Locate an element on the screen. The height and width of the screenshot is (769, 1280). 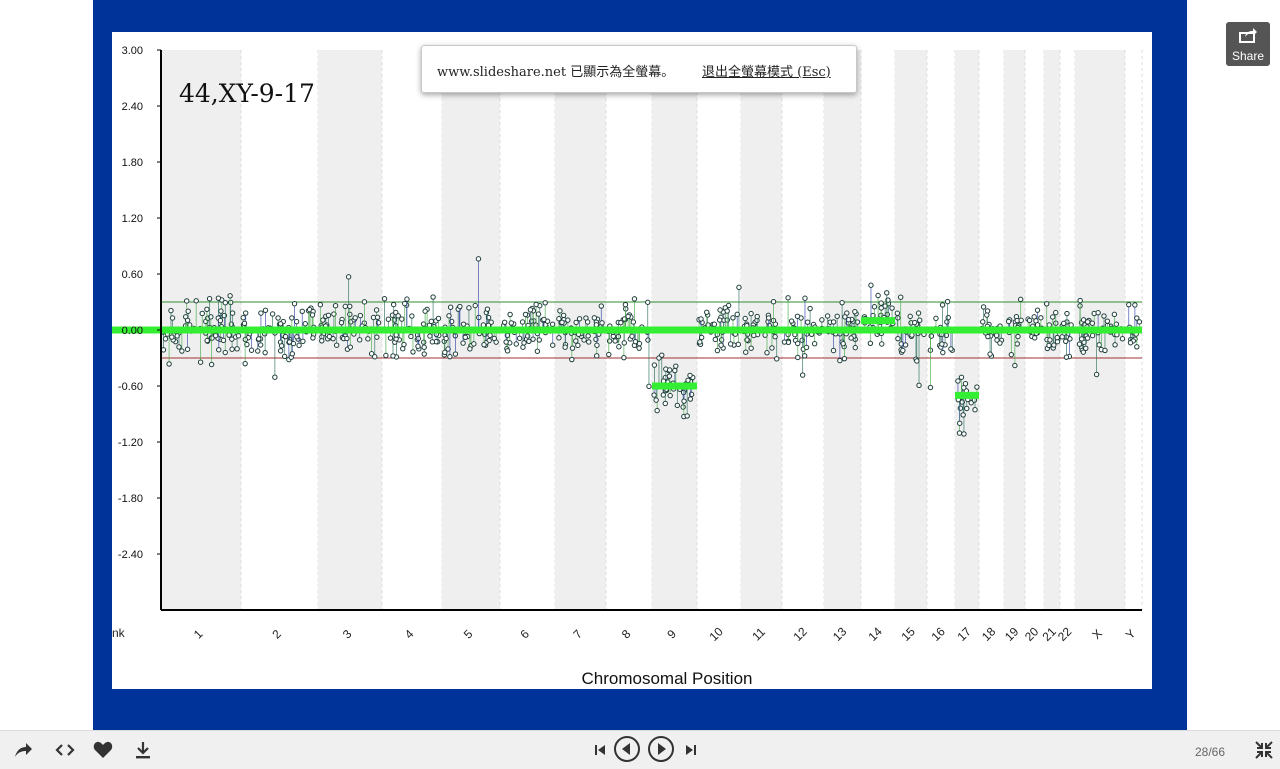
y-tick-label: -1.20 is located at coordinates (130, 443).